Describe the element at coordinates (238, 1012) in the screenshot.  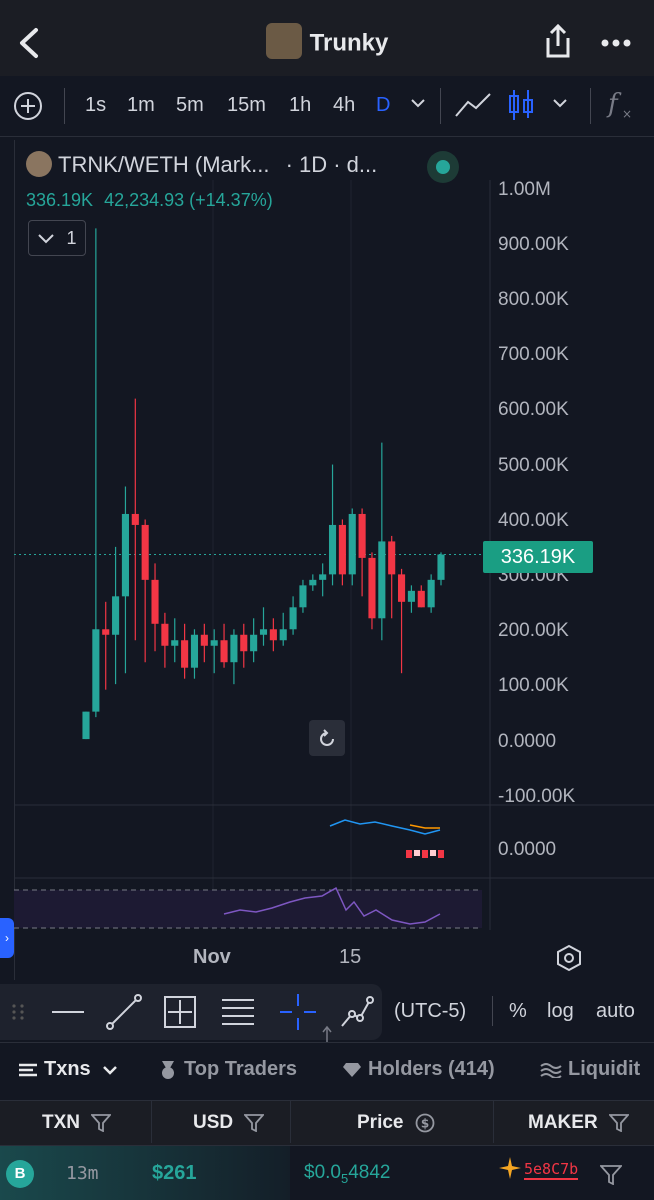
I see `fib-levels-icon` at that location.